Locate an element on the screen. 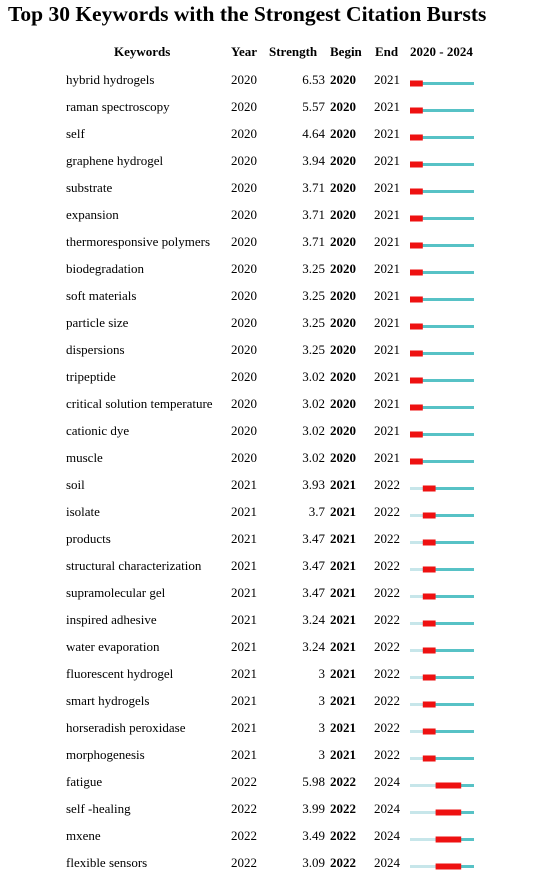 The image size is (545, 881). table-row: raman spectroscopy 2020 5.57 2020 2021 is located at coordinates (272, 106).